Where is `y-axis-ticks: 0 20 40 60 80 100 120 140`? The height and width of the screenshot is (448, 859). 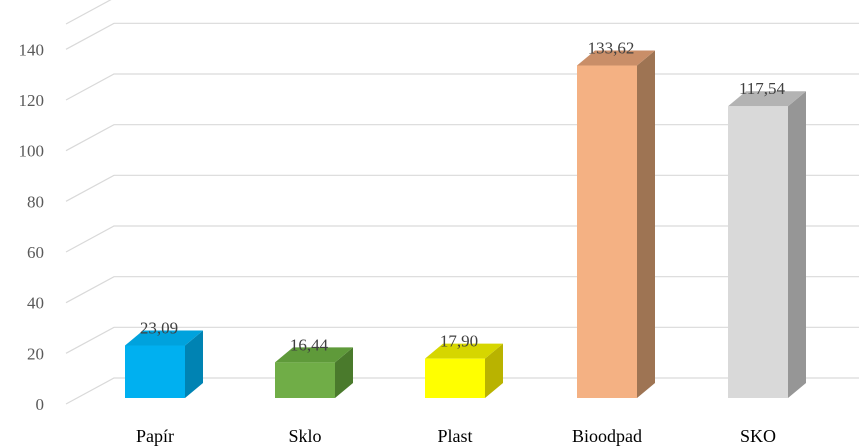
y-axis-ticks: 0 20 40 60 80 100 120 140 is located at coordinates (32, 227).